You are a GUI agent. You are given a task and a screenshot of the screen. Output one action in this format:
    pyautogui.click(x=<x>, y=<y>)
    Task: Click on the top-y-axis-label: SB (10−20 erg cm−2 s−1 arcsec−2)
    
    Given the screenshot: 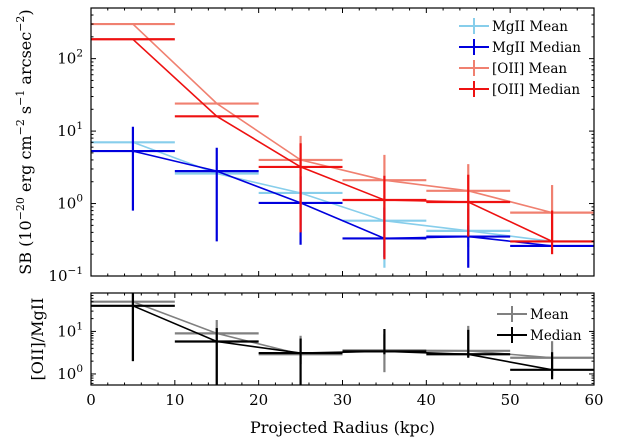 What is the action you would take?
    pyautogui.click(x=24, y=141)
    